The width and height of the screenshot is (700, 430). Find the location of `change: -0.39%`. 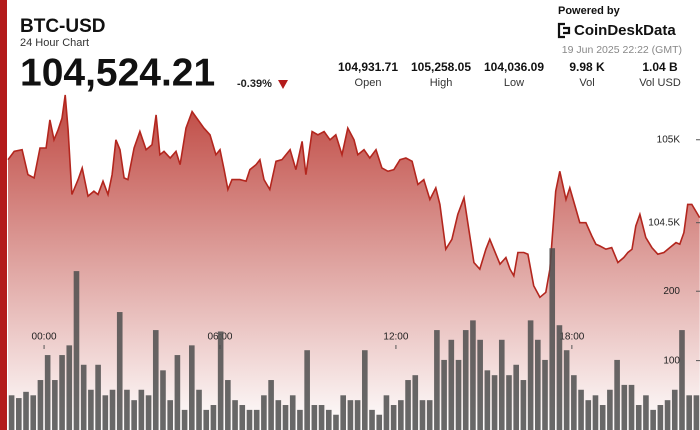

change: -0.39% is located at coordinates (254, 84).